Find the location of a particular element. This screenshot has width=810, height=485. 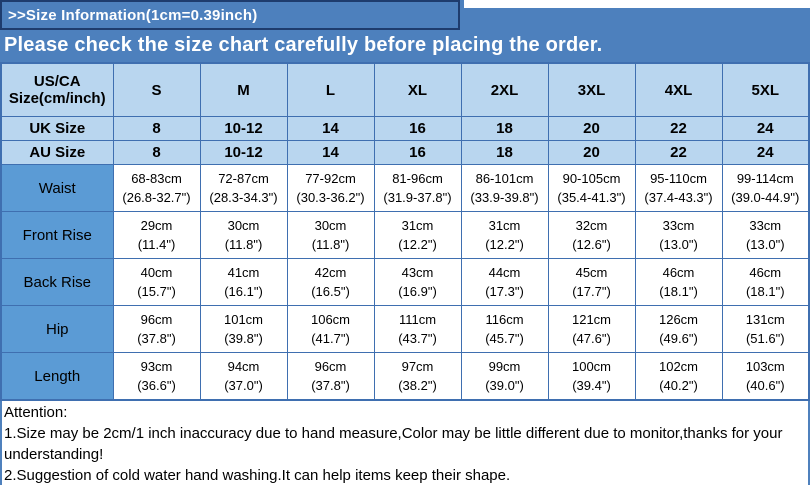

measurement-inch: (39.0-44.9") is located at coordinates (765, 197).